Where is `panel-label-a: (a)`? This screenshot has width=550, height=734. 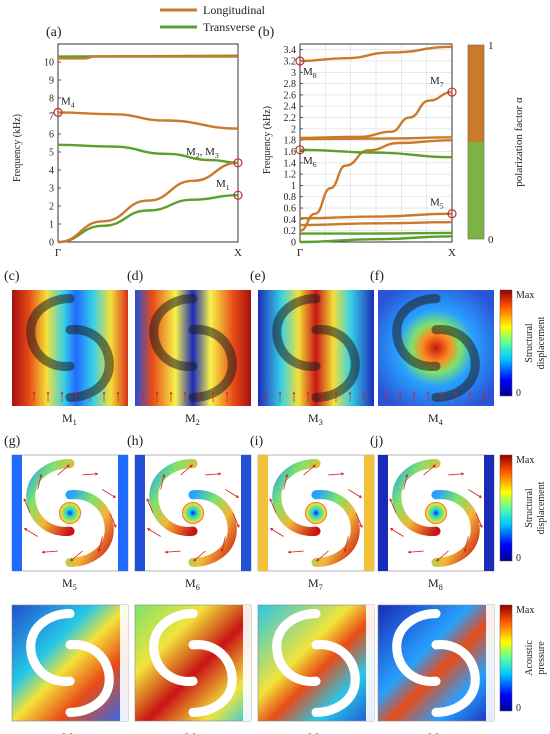 panel-label-a: (a) is located at coordinates (54, 32).